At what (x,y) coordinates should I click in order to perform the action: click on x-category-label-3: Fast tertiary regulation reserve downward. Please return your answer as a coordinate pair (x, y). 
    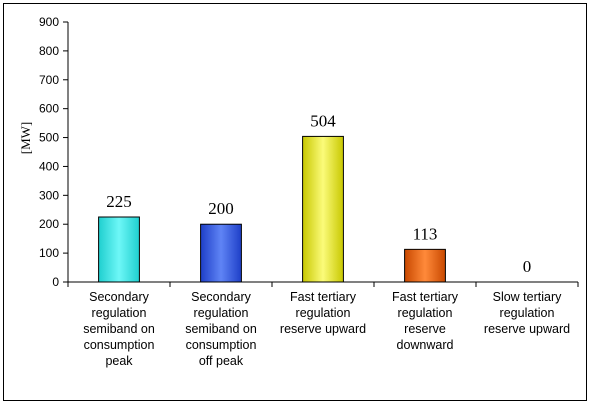
    Looking at the image, I should click on (425, 321).